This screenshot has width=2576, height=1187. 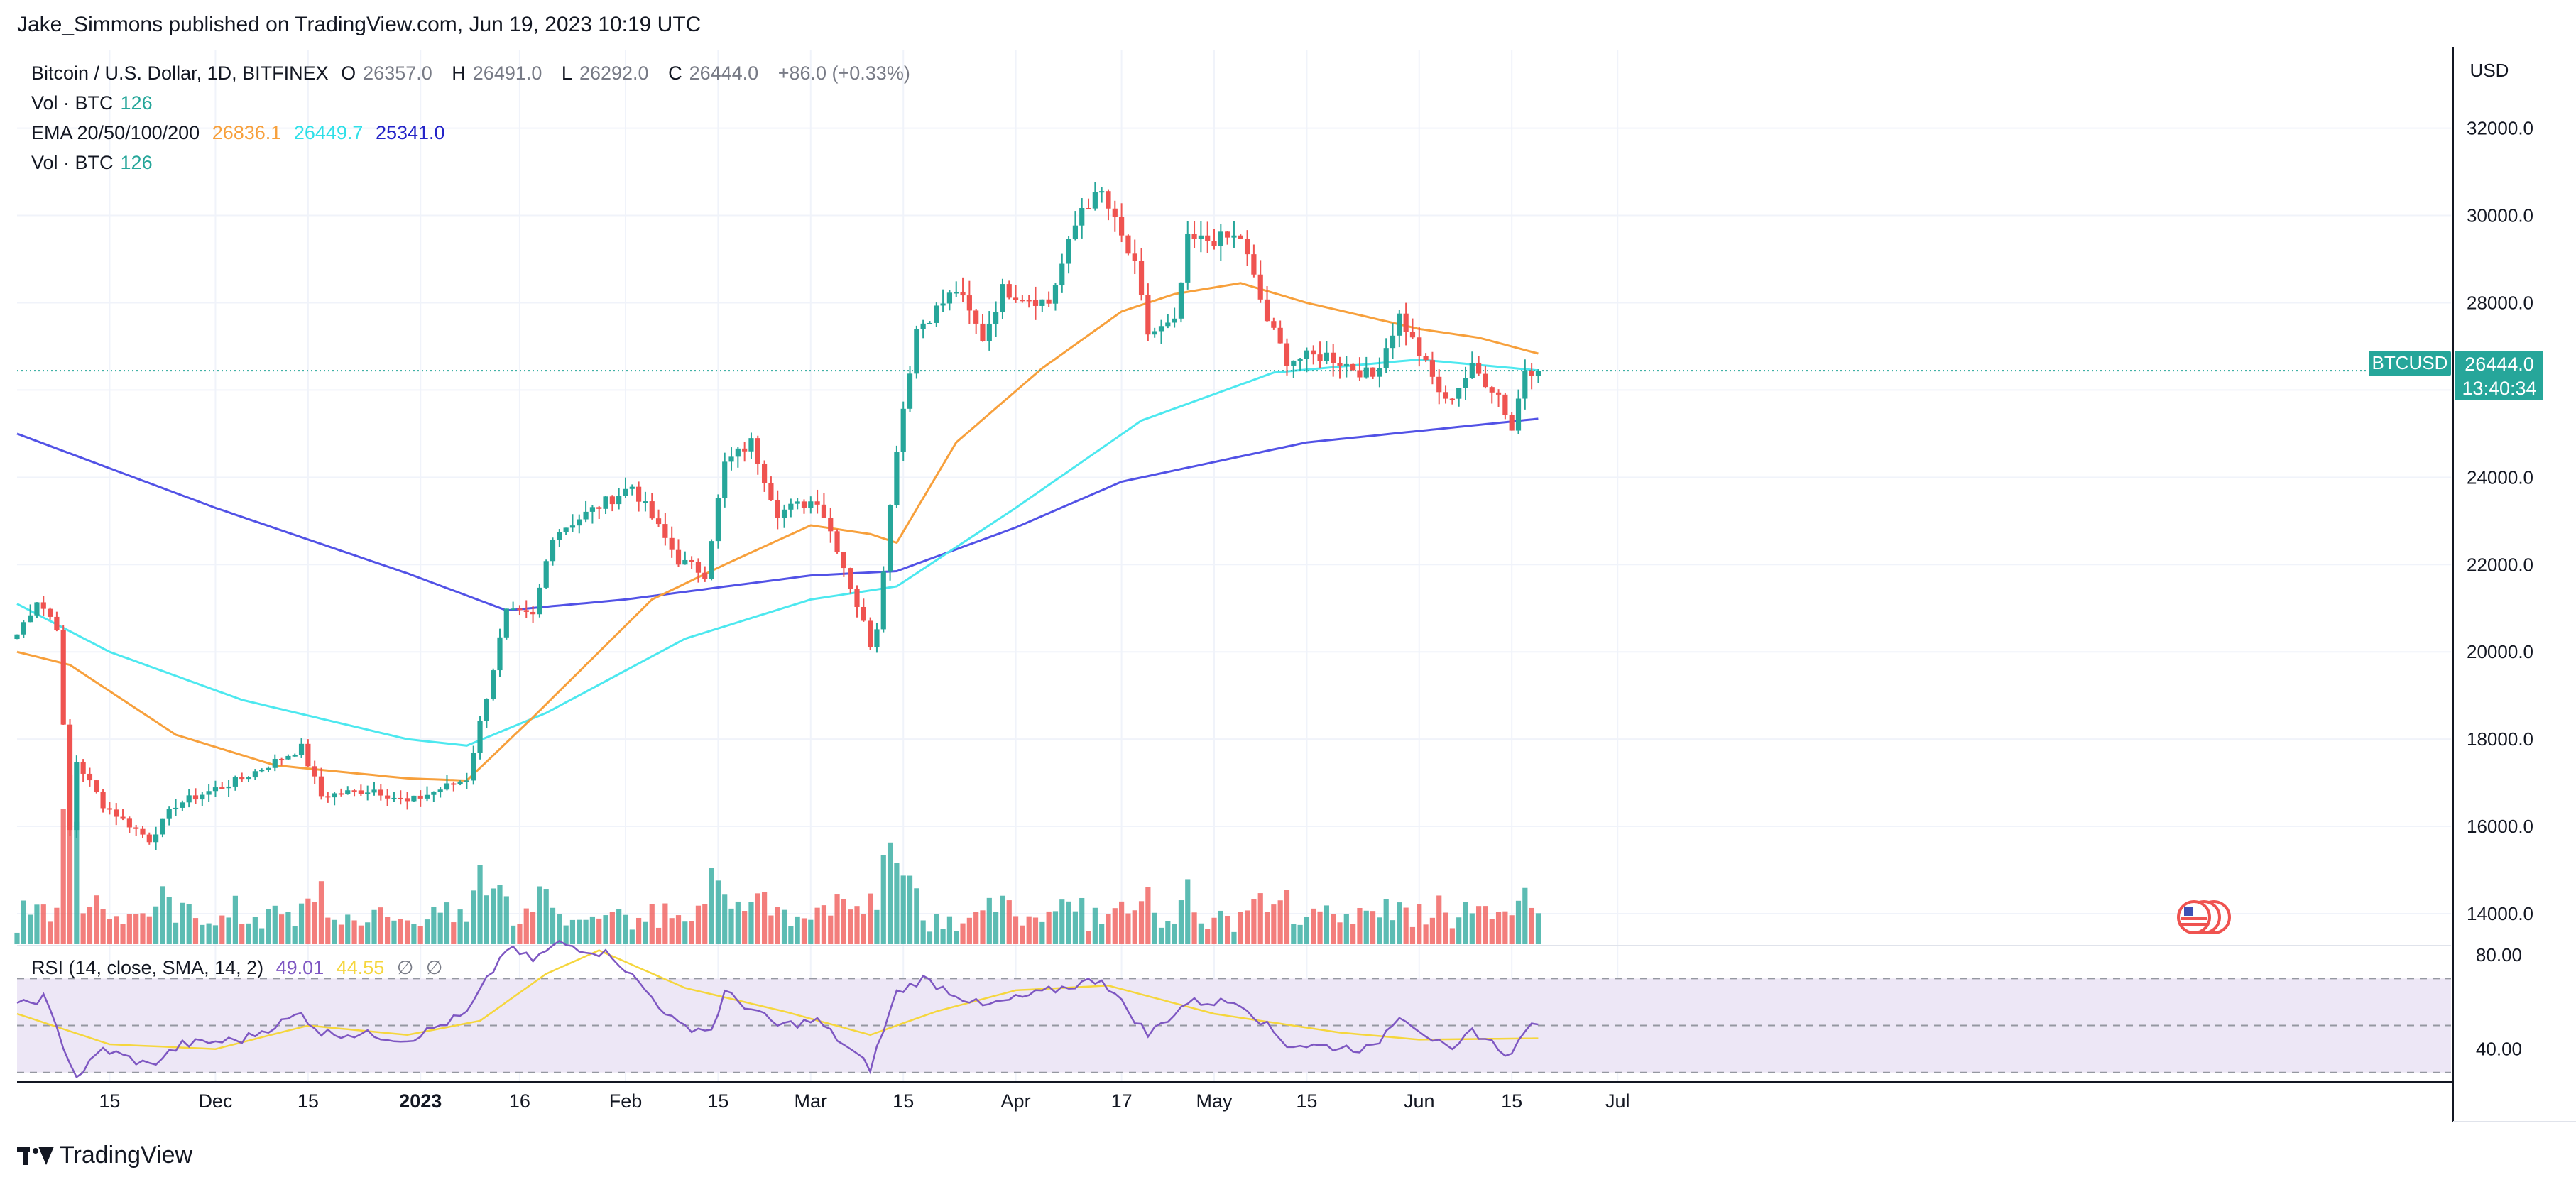 I want to click on legend-symbol: Bitcoin / U.S. Dollar, 1D, BITFINEX, so click(x=180, y=73).